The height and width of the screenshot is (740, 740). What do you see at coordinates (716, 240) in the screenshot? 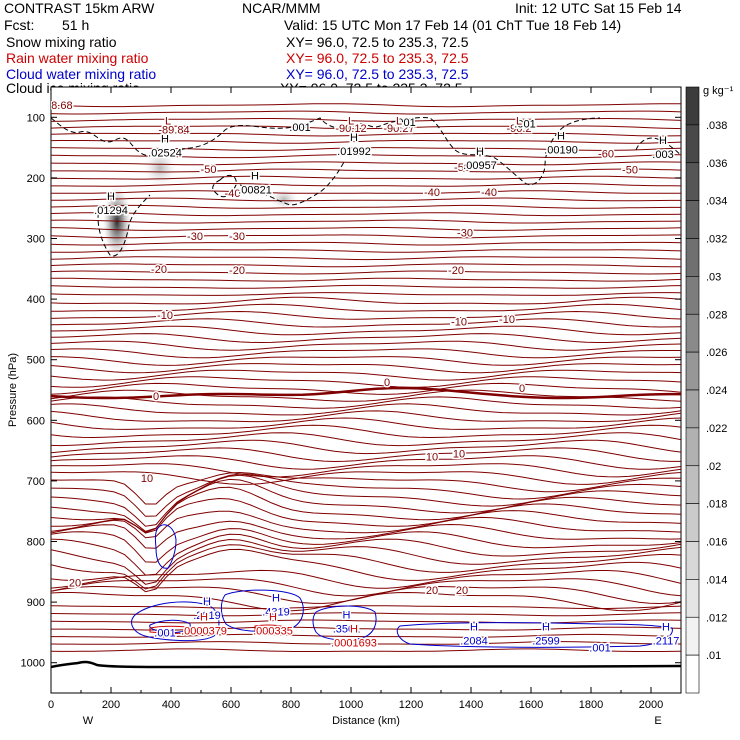
I see `colorbar-label: .032` at bounding box center [716, 240].